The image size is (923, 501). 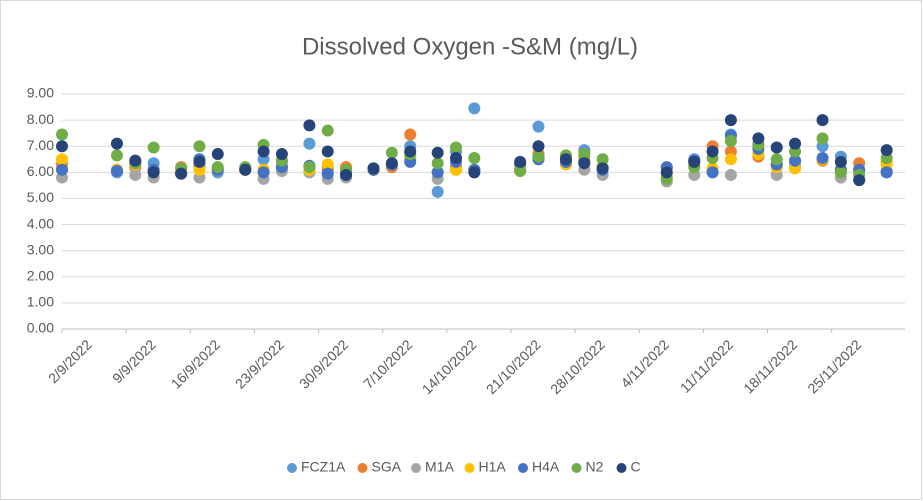 What do you see at coordinates (40, 249) in the screenshot?
I see `y-tick-label: 3.00` at bounding box center [40, 249].